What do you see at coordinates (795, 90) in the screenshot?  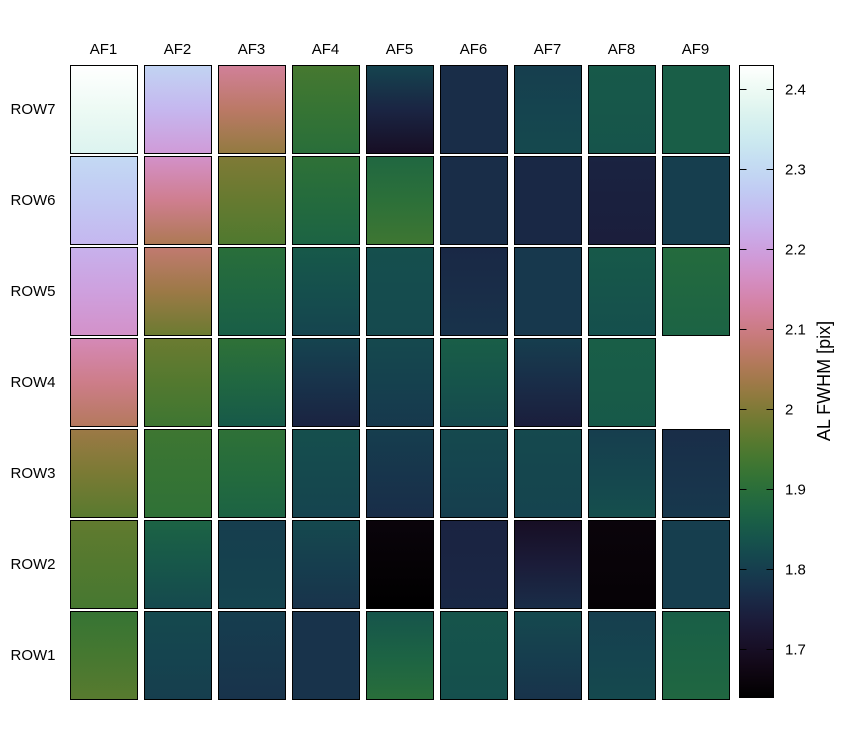 I see `colorbar-tick-label: 2.4` at bounding box center [795, 90].